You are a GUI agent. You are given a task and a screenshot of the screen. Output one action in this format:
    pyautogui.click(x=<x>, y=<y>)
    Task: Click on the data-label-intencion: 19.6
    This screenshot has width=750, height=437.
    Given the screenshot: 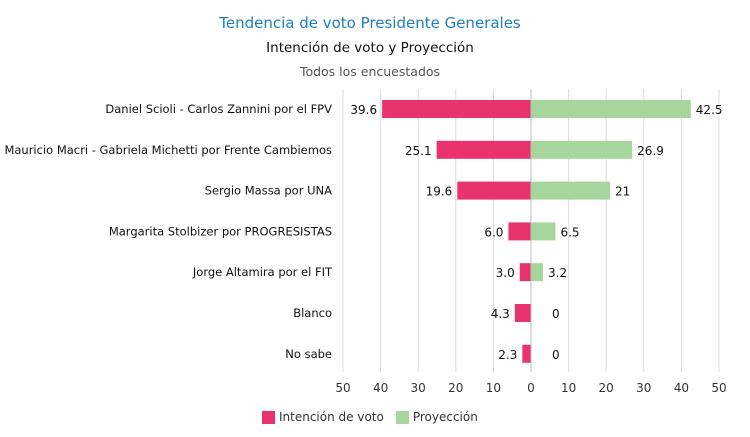 What is the action you would take?
    pyautogui.click(x=439, y=192)
    